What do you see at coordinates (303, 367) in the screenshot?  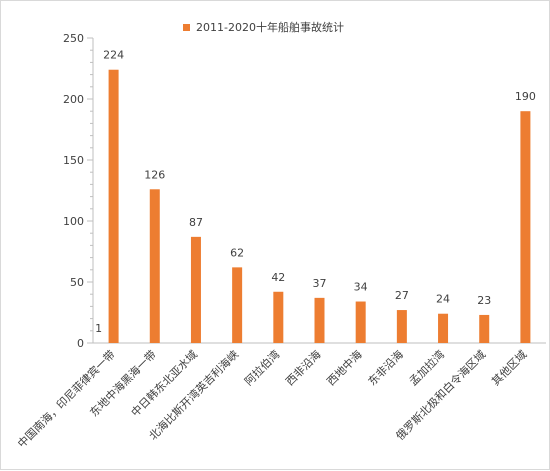 I see `x-tick-label: 西非沿海` at bounding box center [303, 367].